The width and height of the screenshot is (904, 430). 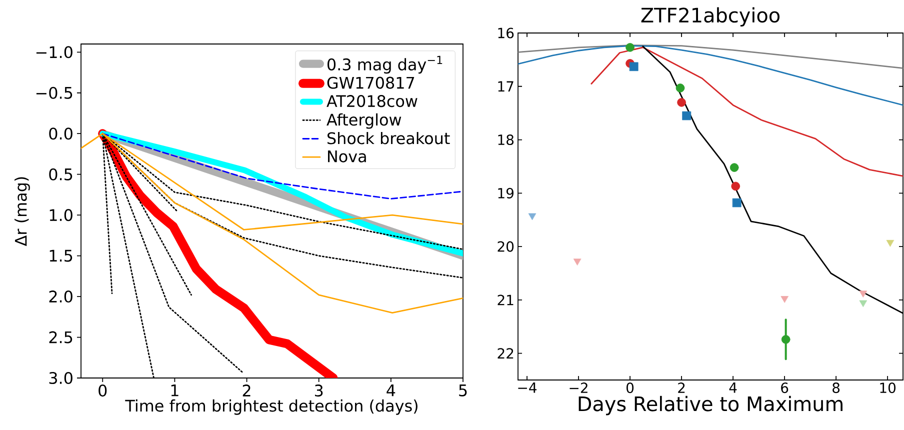 I want to click on legend-label: Shock breakout, so click(x=389, y=138).